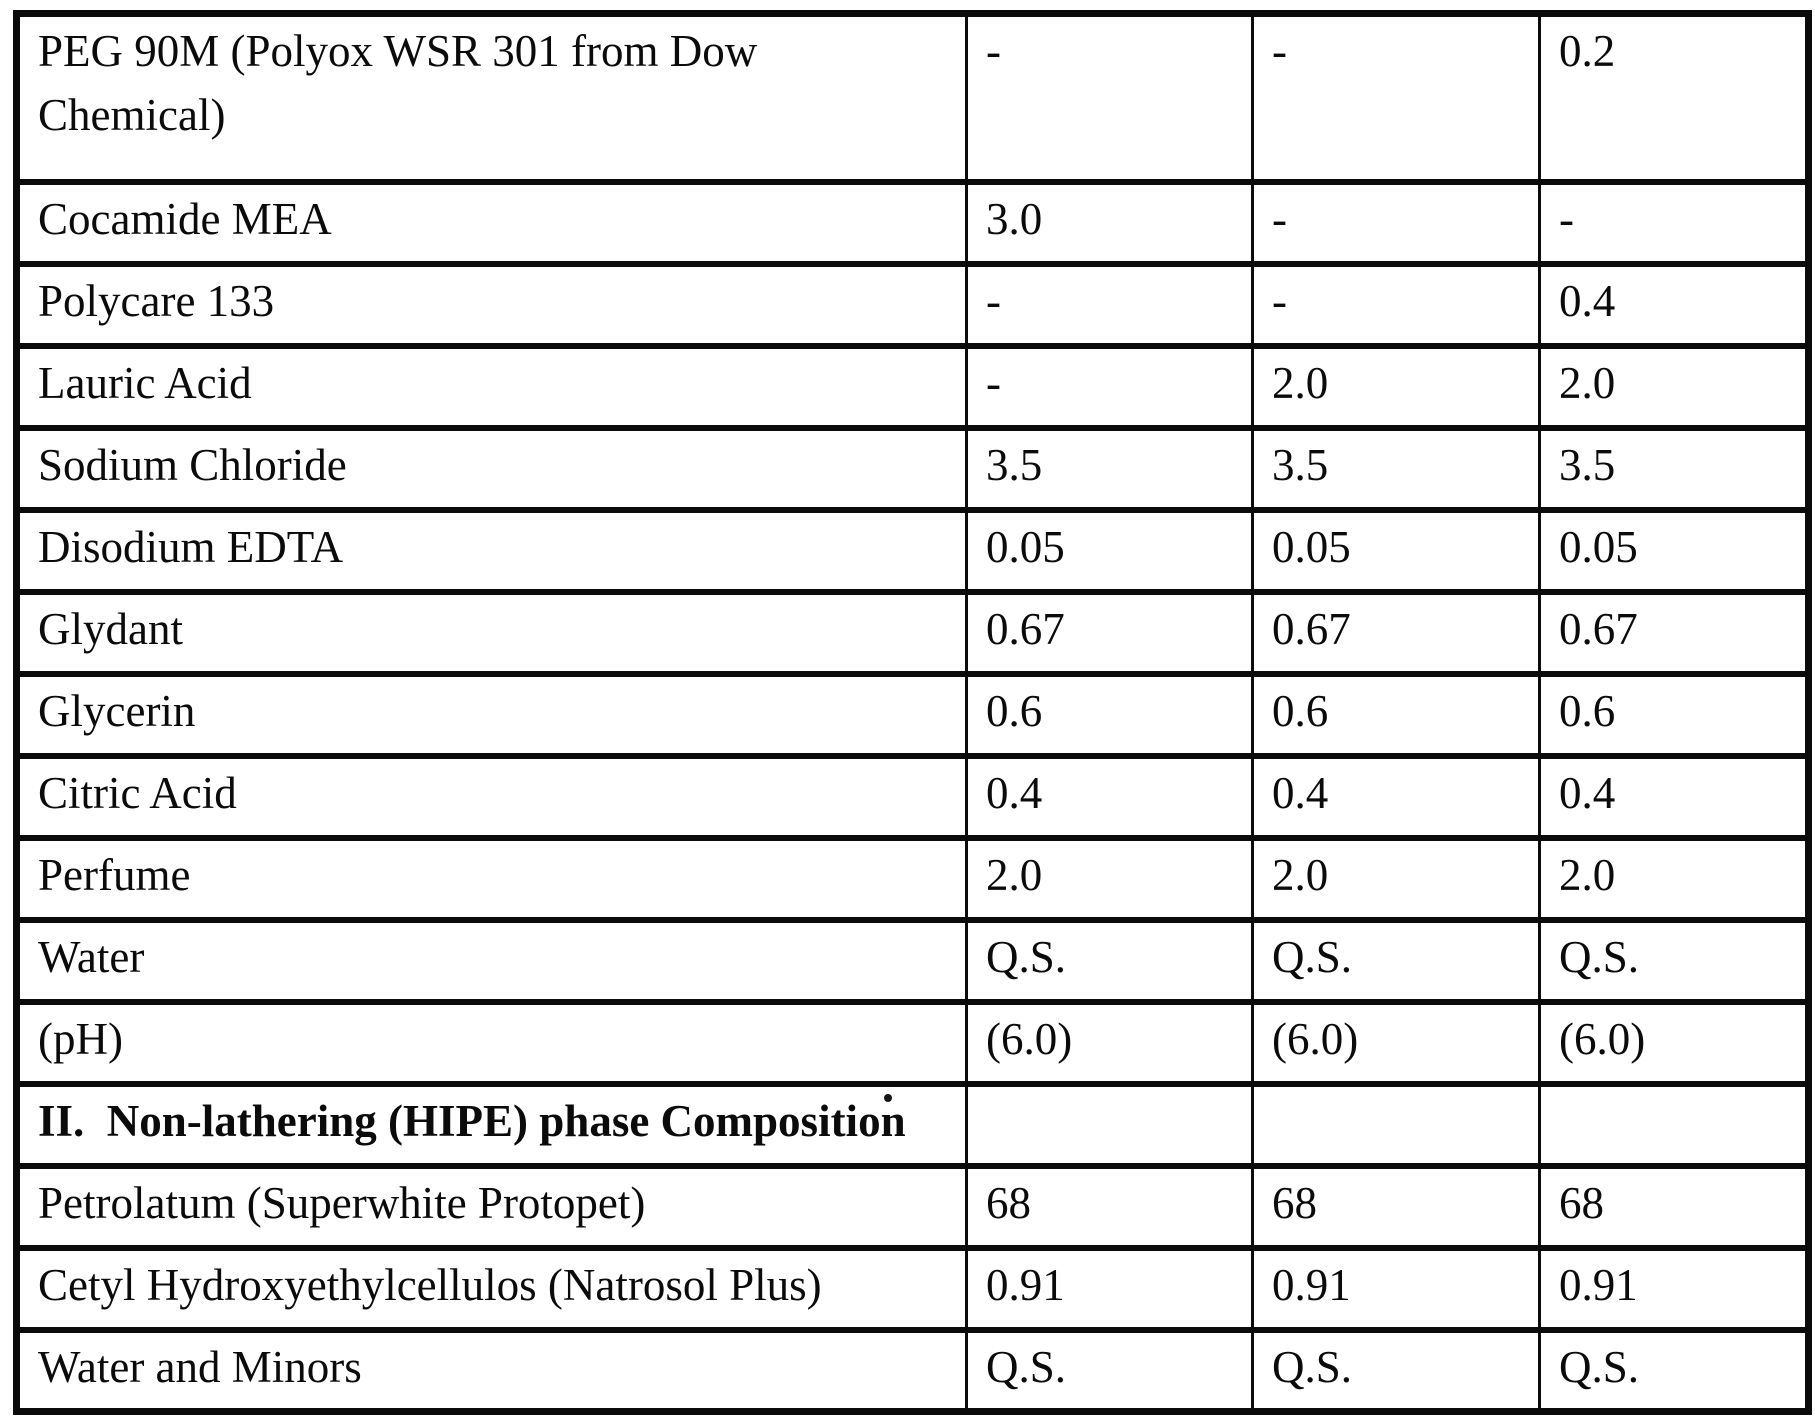  I want to click on table-row: Disodium EDTA 0.05 0.05 0.05, so click(912, 550).